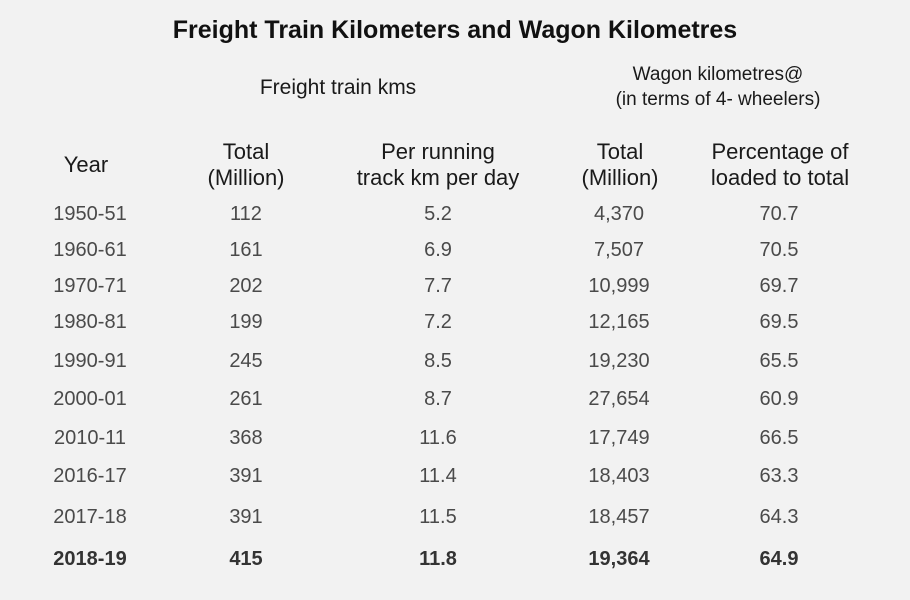 This screenshot has width=910, height=600. I want to click on cell-wagon-total: 18,457, so click(619, 517).